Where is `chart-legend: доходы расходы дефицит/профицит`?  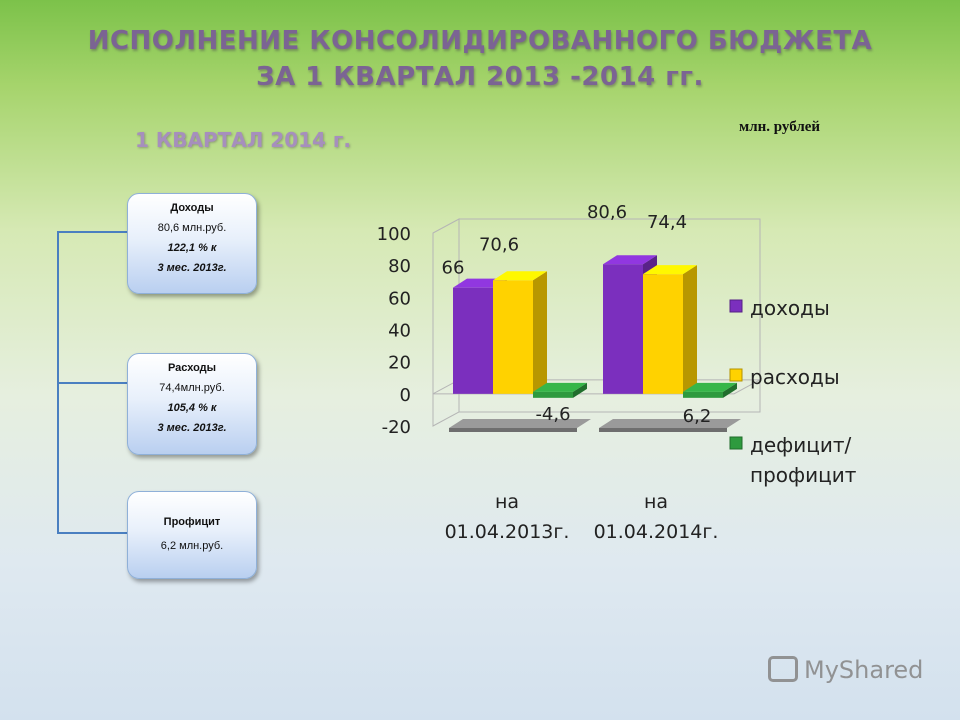
chart-legend: доходы расходы дефицит/профицит is located at coordinates (793, 391).